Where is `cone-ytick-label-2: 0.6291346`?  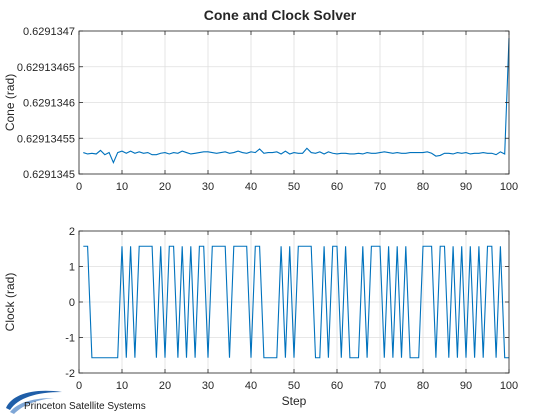
cone-ytick-label-2: 0.6291346 is located at coordinates (49, 104).